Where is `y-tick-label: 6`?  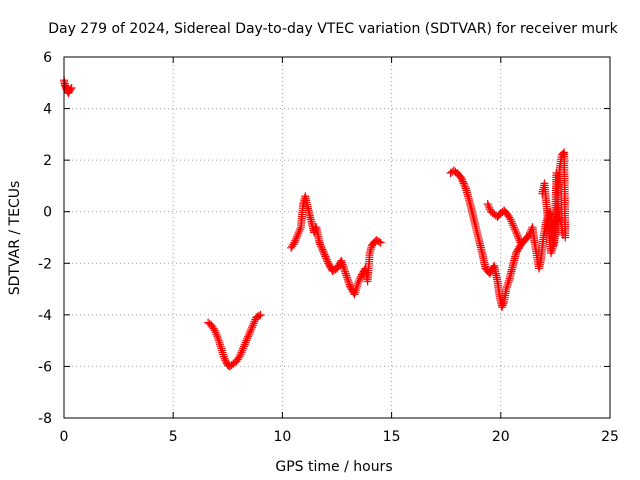
y-tick-label: 6 is located at coordinates (47, 58).